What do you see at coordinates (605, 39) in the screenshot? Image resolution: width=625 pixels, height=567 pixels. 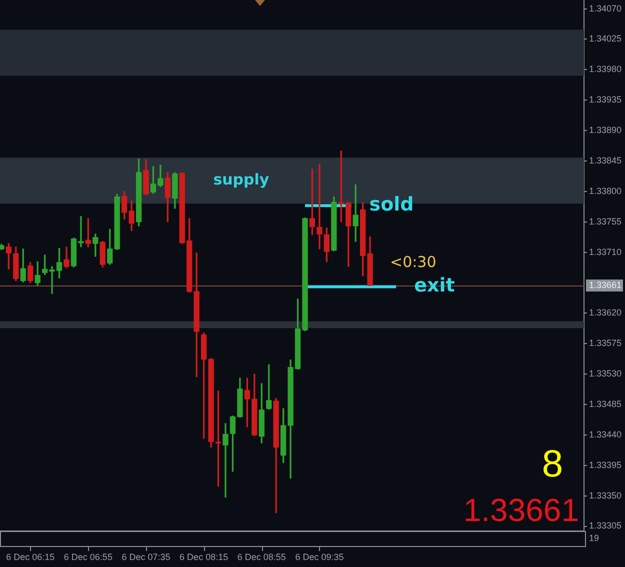 I see `y-tick-label: 1.34025` at bounding box center [605, 39].